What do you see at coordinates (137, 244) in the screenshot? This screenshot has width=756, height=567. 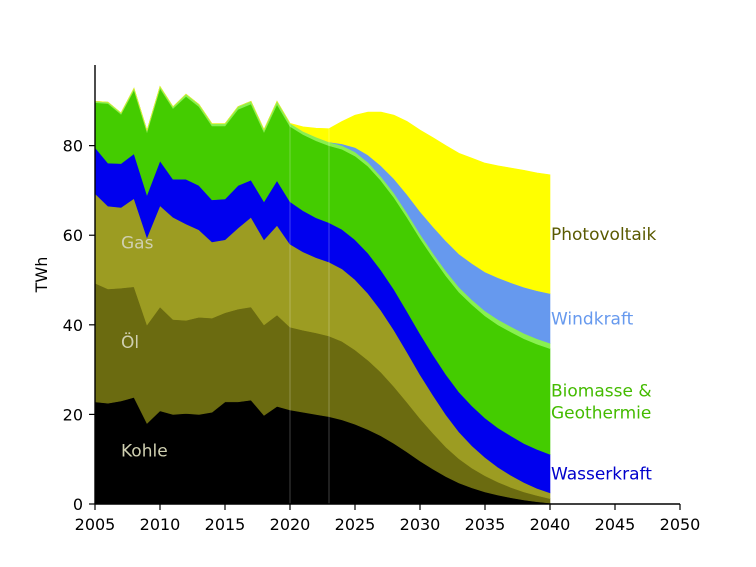 I see `label-gas: Gas` at bounding box center [137, 244].